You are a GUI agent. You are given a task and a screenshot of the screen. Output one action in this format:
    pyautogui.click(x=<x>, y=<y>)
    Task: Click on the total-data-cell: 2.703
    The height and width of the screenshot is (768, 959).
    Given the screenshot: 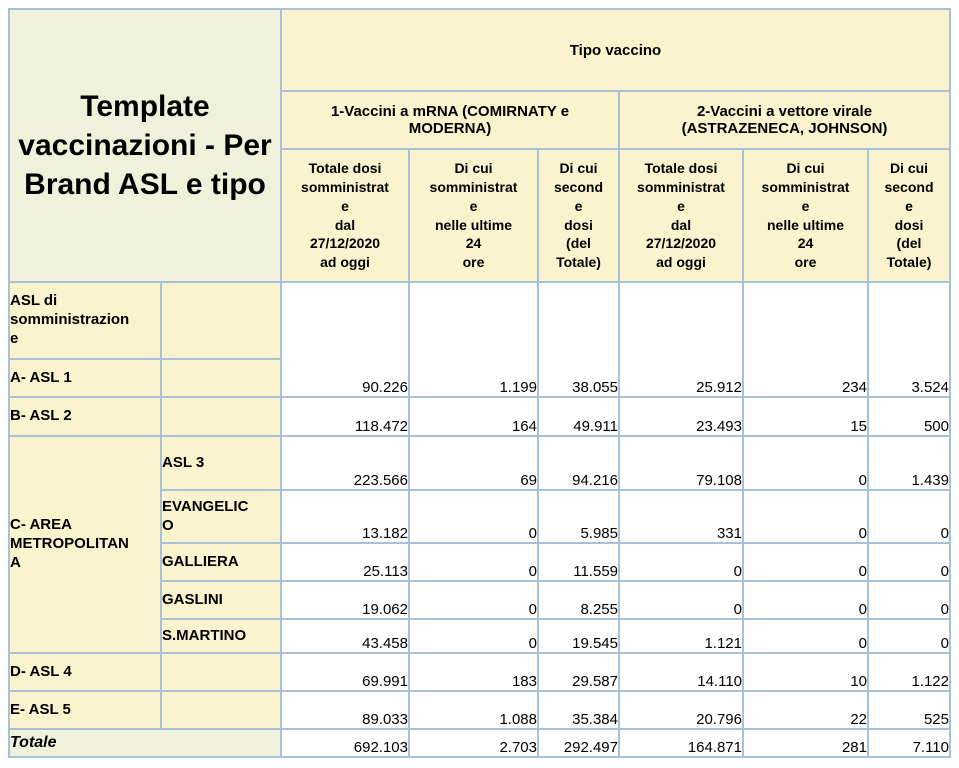 What is the action you would take?
    pyautogui.click(x=473, y=743)
    